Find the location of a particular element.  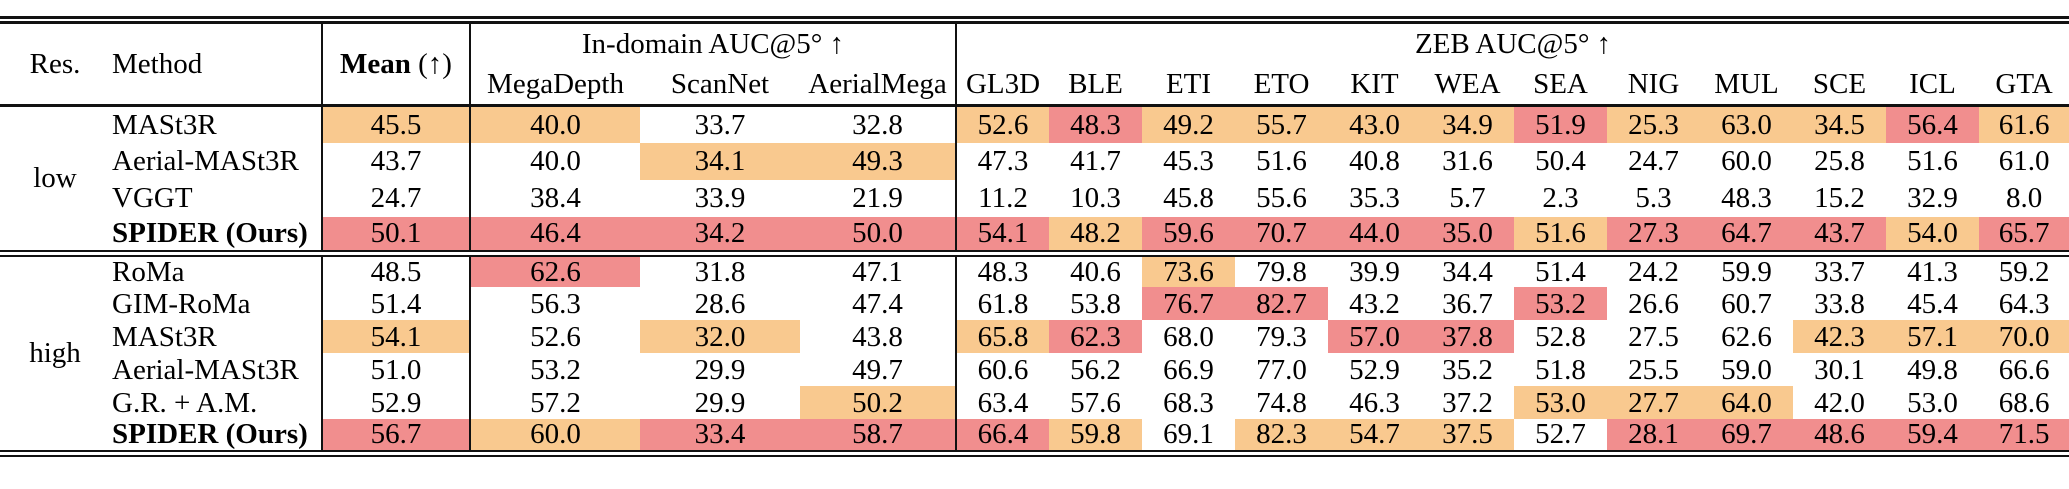

metric-value: 27.3 is located at coordinates (1653, 235).